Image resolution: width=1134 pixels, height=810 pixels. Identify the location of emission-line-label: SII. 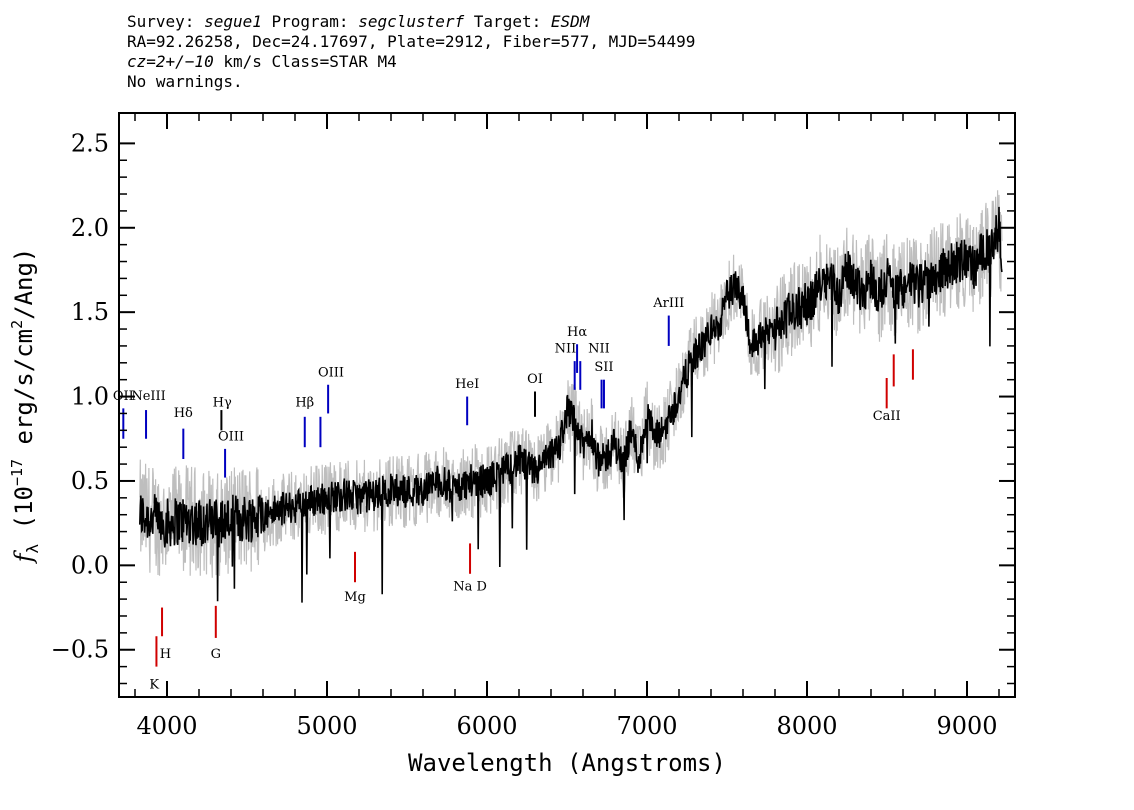
(603, 367).